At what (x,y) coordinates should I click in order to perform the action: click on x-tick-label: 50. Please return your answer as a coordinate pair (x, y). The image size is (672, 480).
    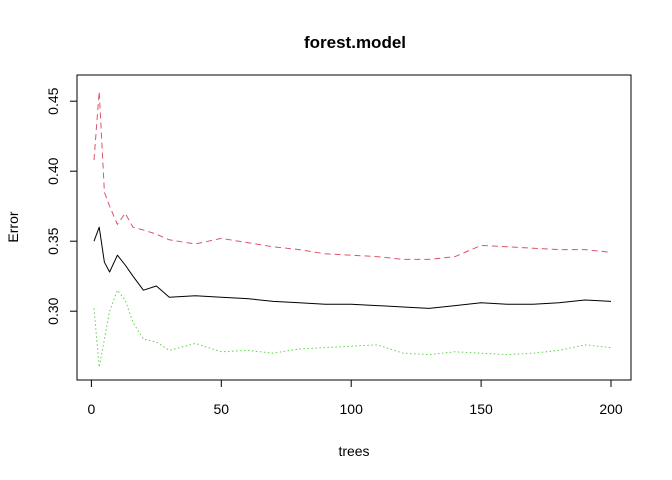
    Looking at the image, I should click on (222, 409).